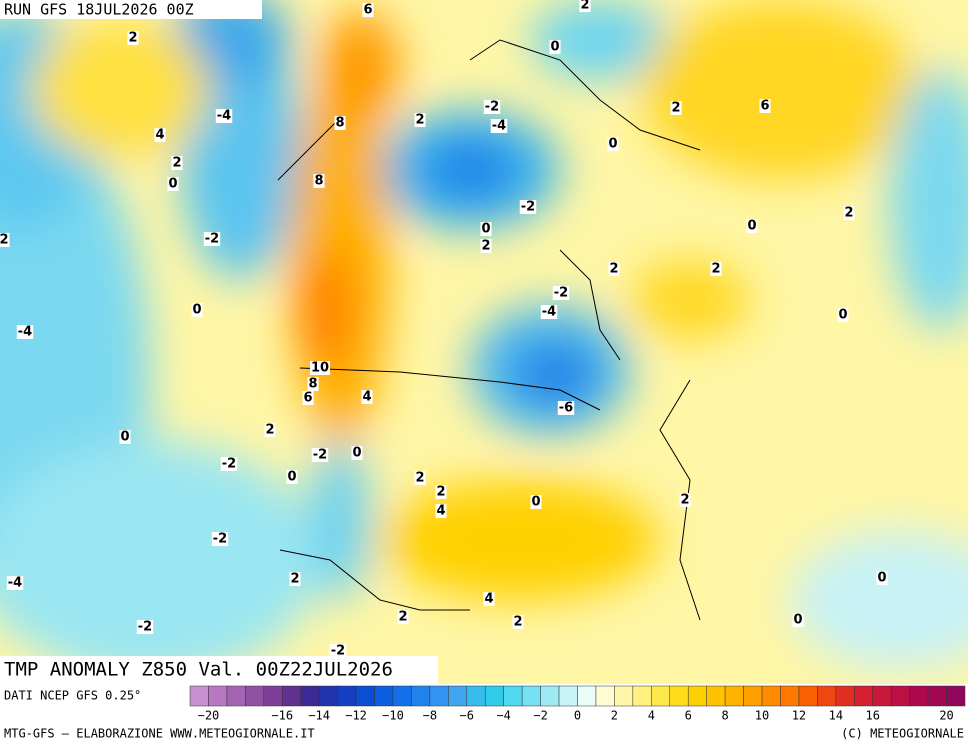 This screenshot has height=745, width=968. Describe the element at coordinates (836, 716) in the screenshot. I see `colorbar-tick-label: 14` at that location.